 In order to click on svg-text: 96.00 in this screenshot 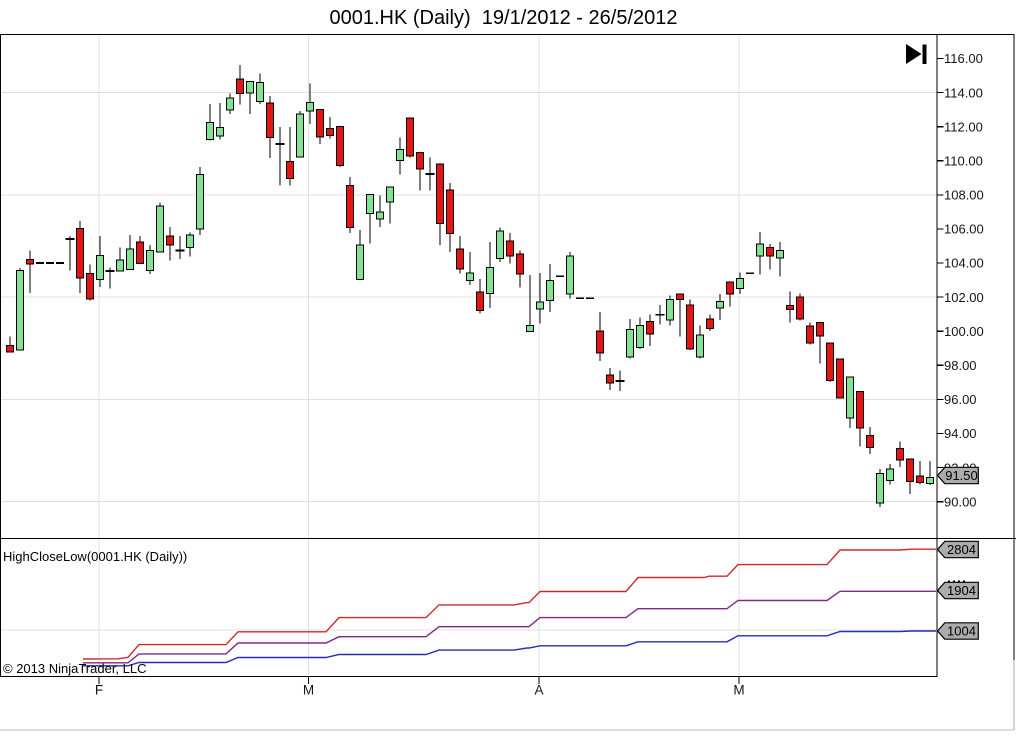, I will do `click(960, 399)`.